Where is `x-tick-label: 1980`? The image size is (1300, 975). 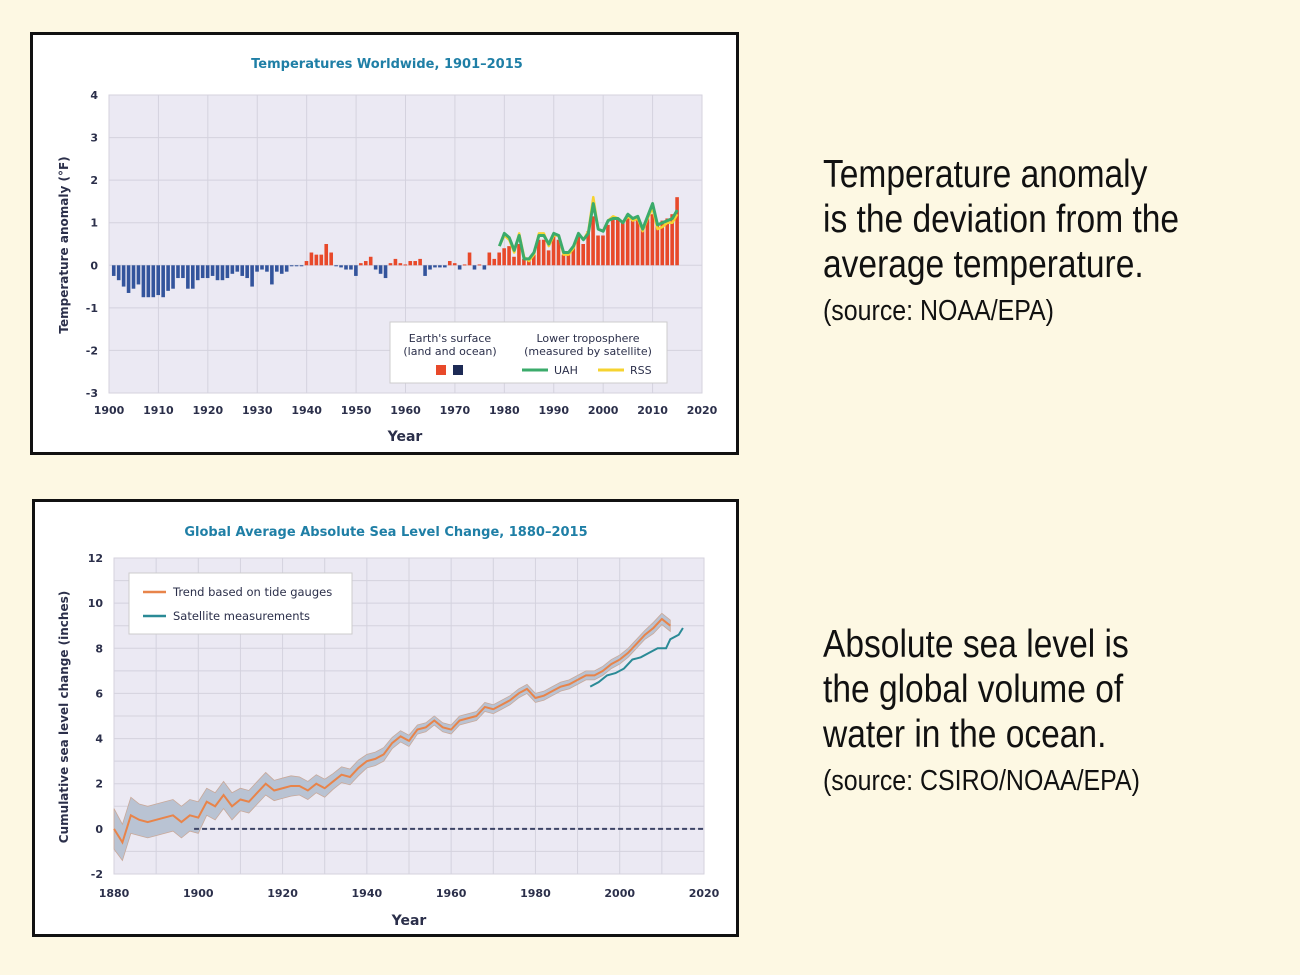 x-tick-label: 1980 is located at coordinates (535, 893).